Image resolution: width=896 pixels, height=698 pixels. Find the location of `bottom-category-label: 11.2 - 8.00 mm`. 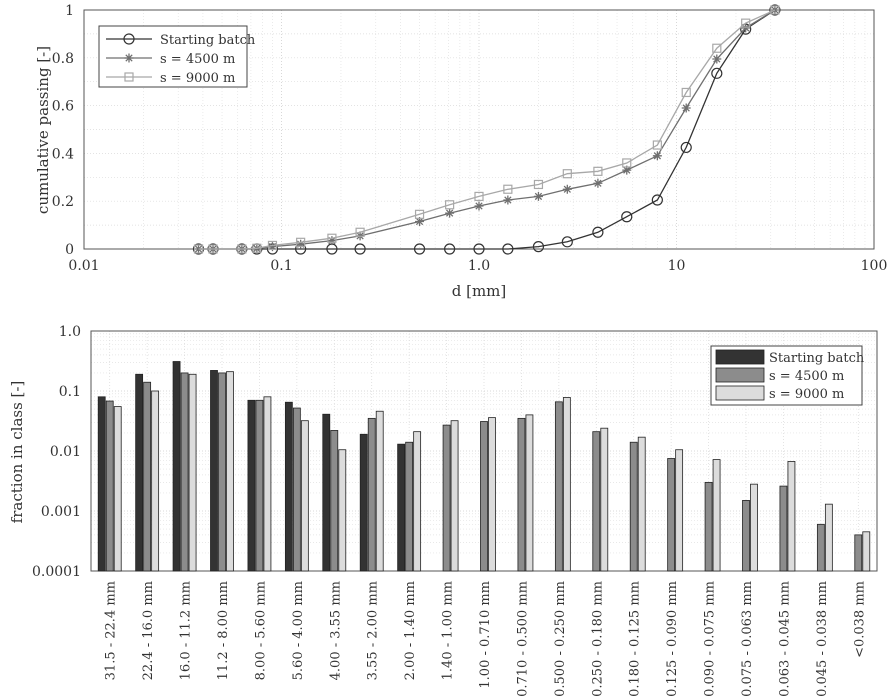

bottom-category-label: 11.2 - 8.00 mm is located at coordinates (223, 630).